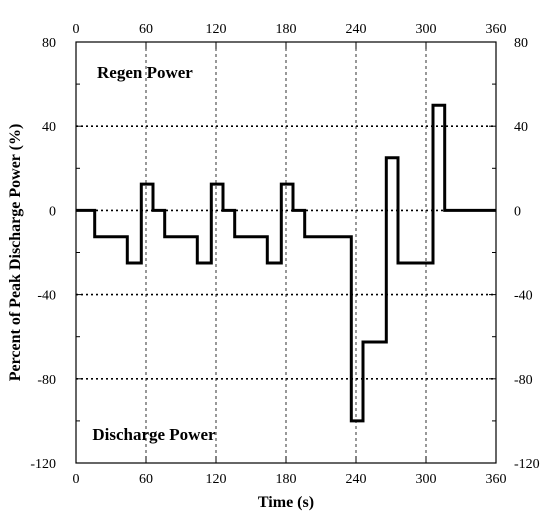  Describe the element at coordinates (216, 479) in the screenshot. I see `x-tick-label-bottom: 120` at that location.